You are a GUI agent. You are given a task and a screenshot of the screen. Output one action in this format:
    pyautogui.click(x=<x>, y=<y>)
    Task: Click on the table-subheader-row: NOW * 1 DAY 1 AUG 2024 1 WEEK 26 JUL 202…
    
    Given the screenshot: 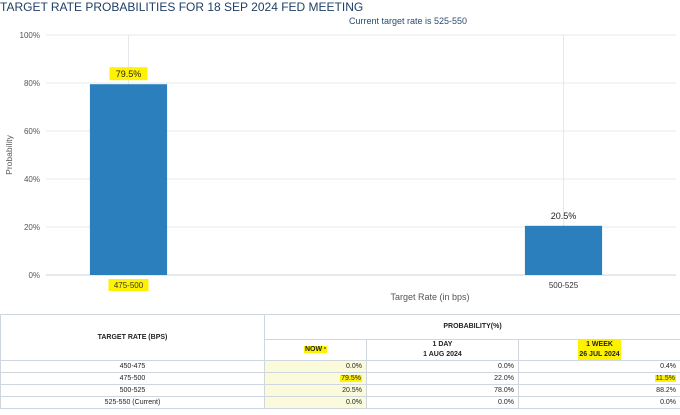 What is the action you would take?
    pyautogui.click(x=340, y=350)
    